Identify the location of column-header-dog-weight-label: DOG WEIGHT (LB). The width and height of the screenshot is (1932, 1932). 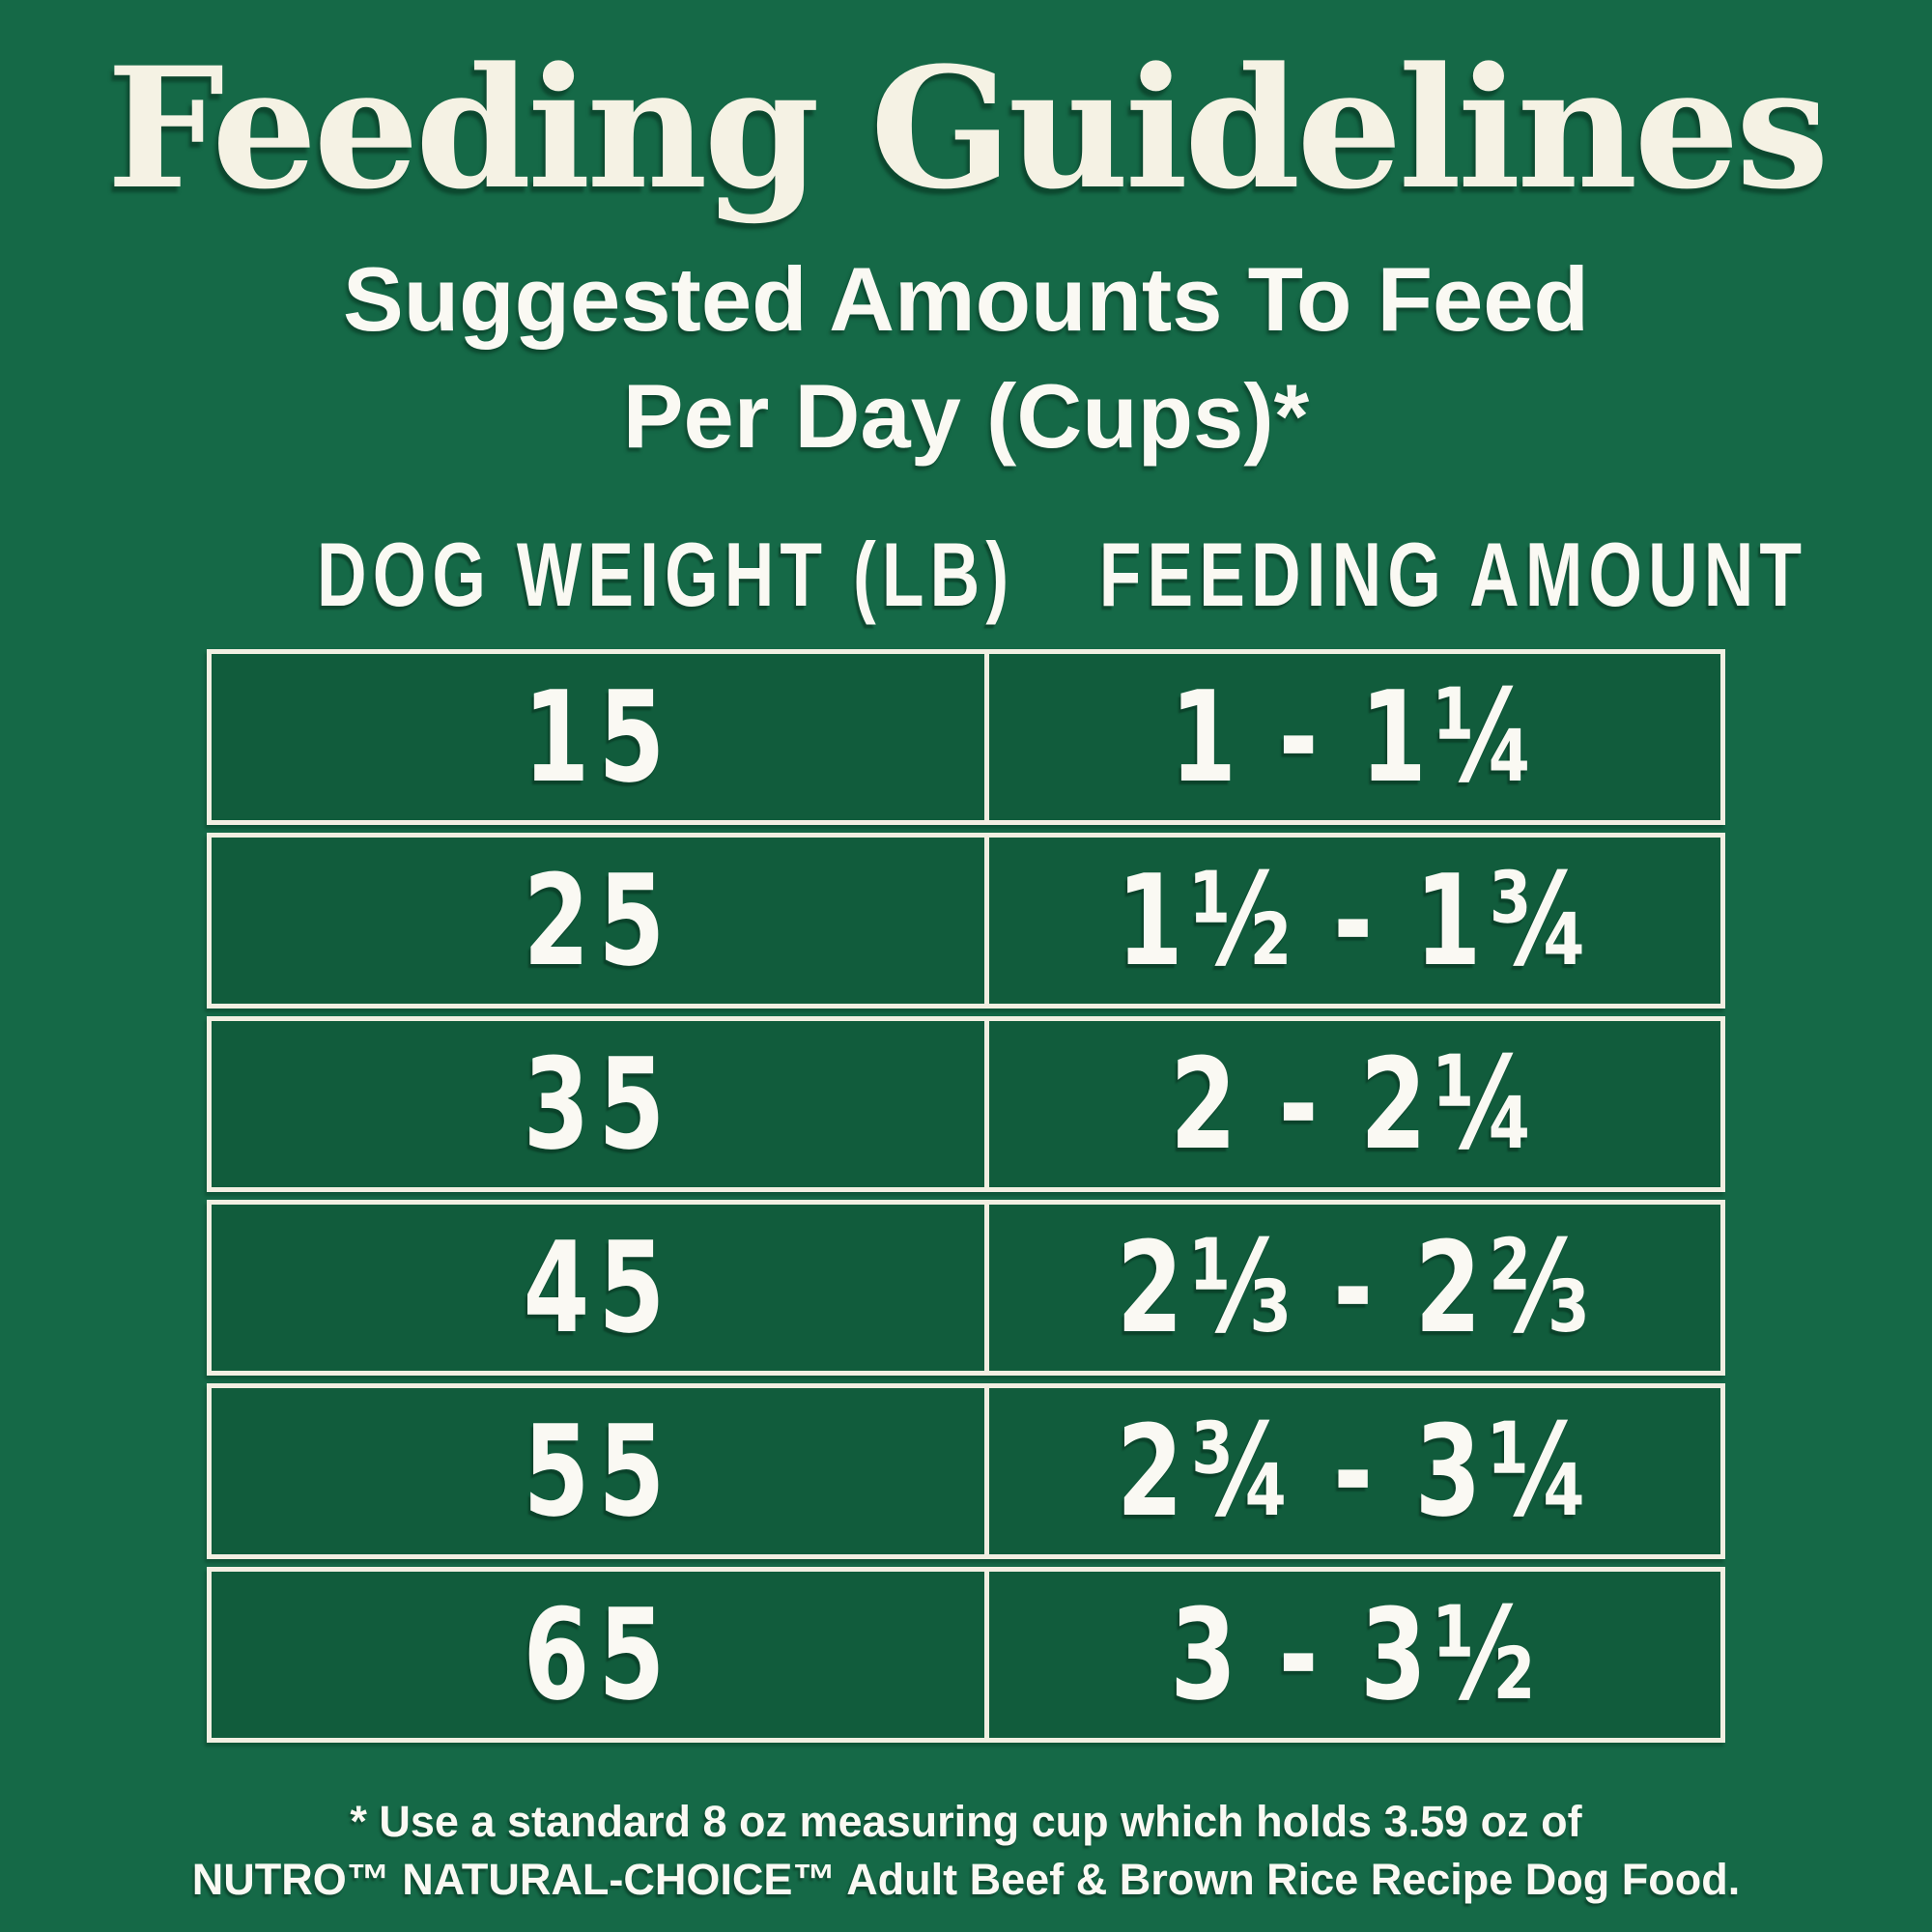
(666, 574).